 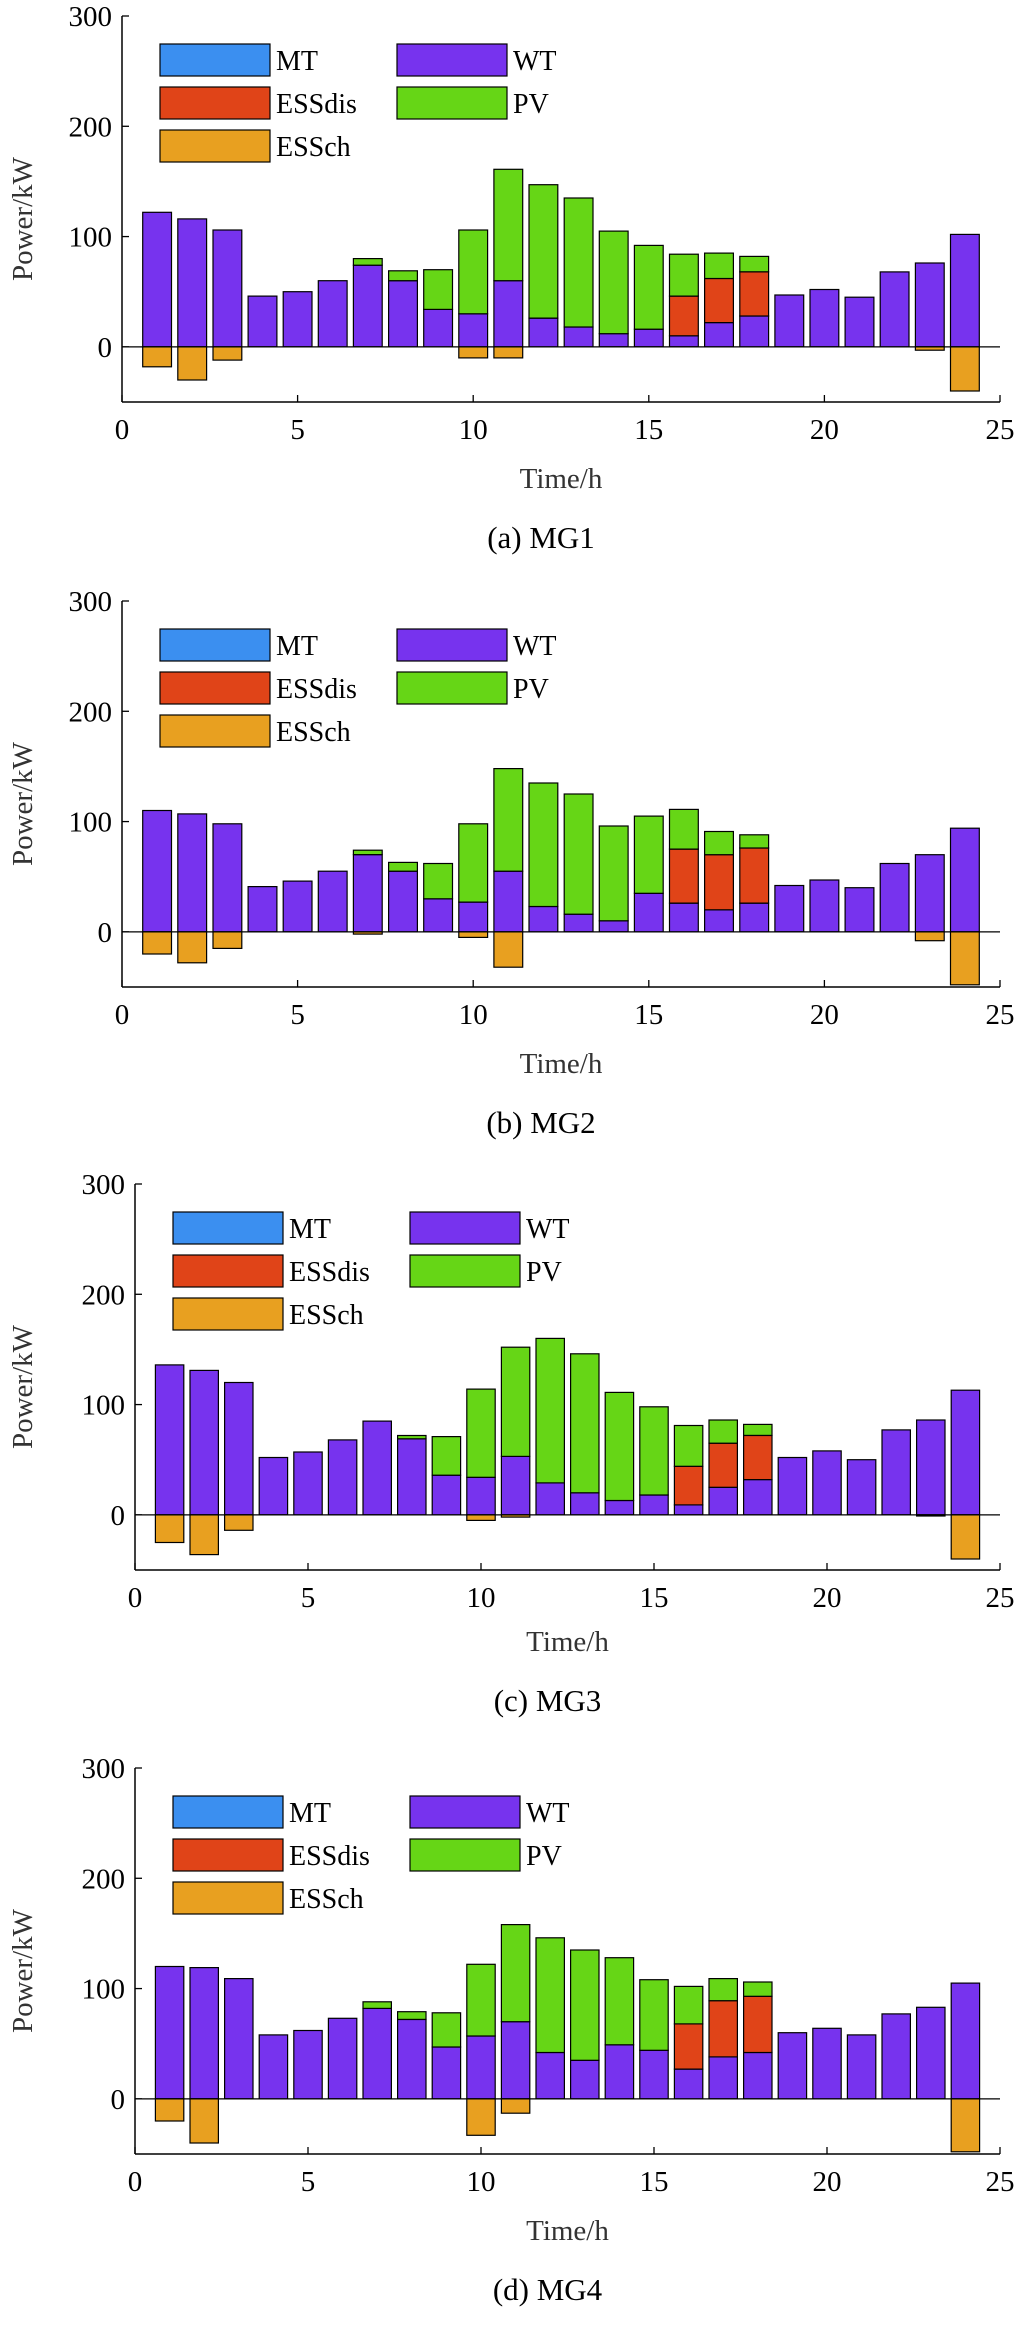 What do you see at coordinates (543, 332) in the screenshot?
I see `bar-wt-t12` at bounding box center [543, 332].